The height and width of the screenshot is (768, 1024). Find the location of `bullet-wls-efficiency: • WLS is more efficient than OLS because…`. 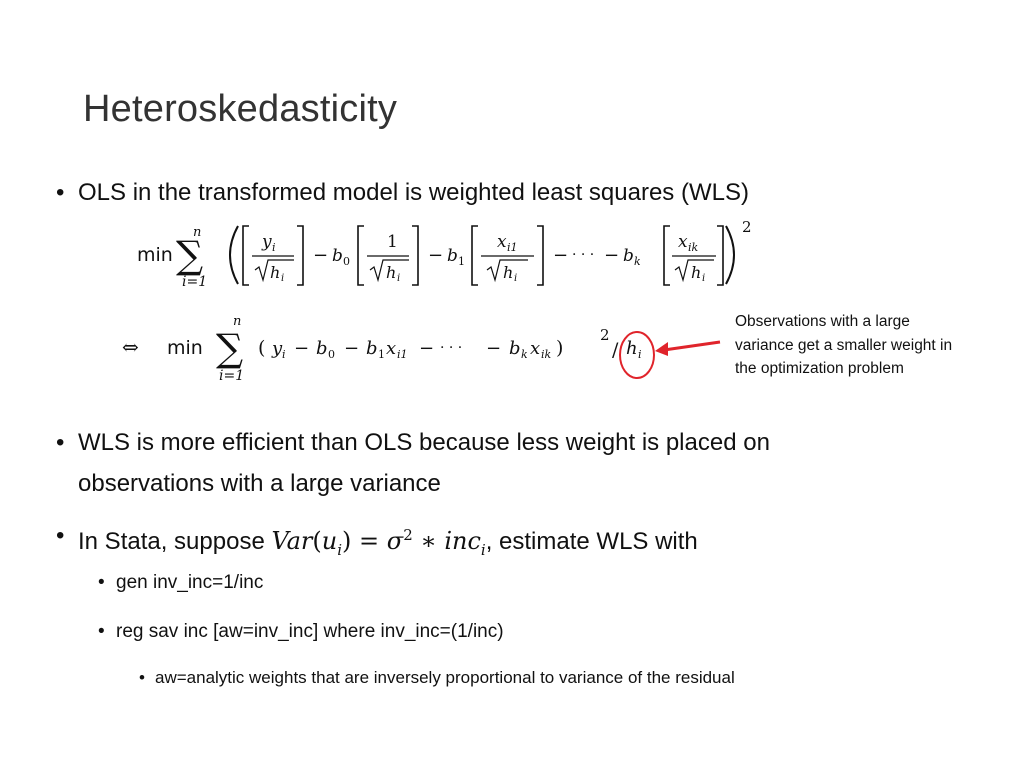

bullet-wls-efficiency: • WLS is more efficient than OLS because… is located at coordinates (497, 463).